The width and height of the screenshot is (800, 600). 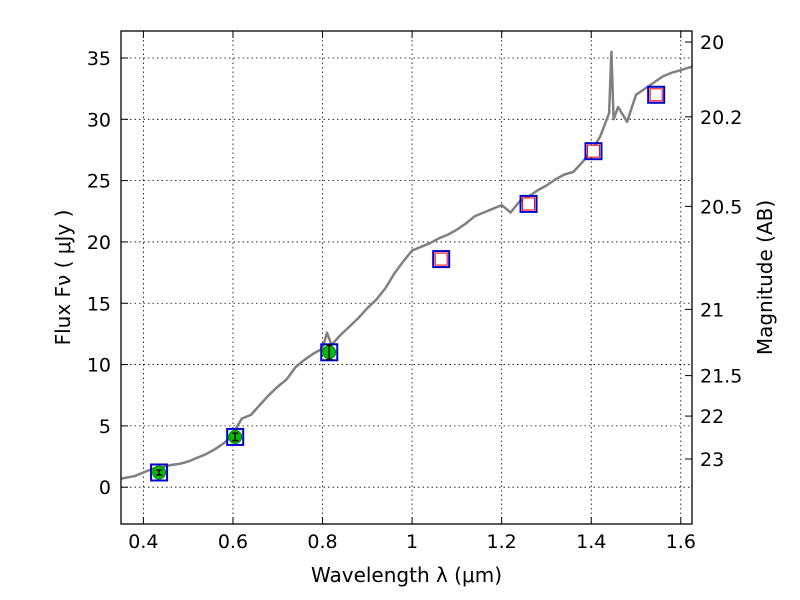 I want to click on right-axis-title: Magnitude (AB), so click(x=765, y=277).